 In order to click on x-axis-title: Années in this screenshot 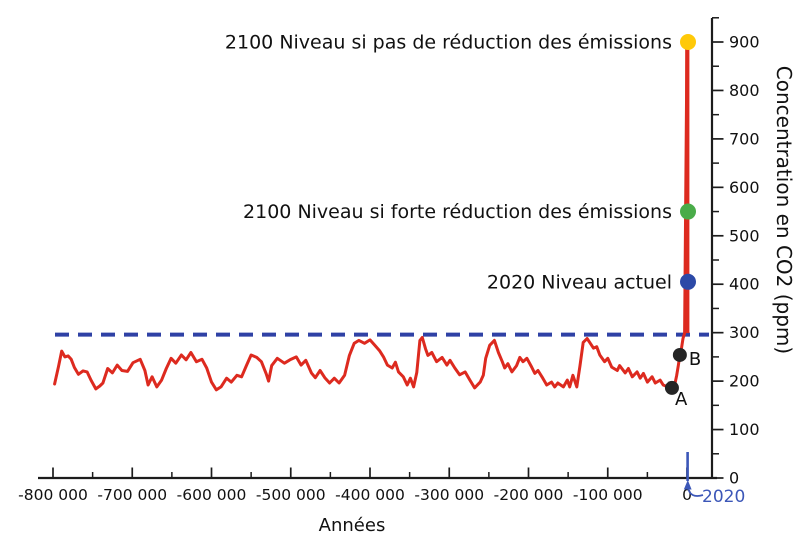, I will do `click(352, 525)`.